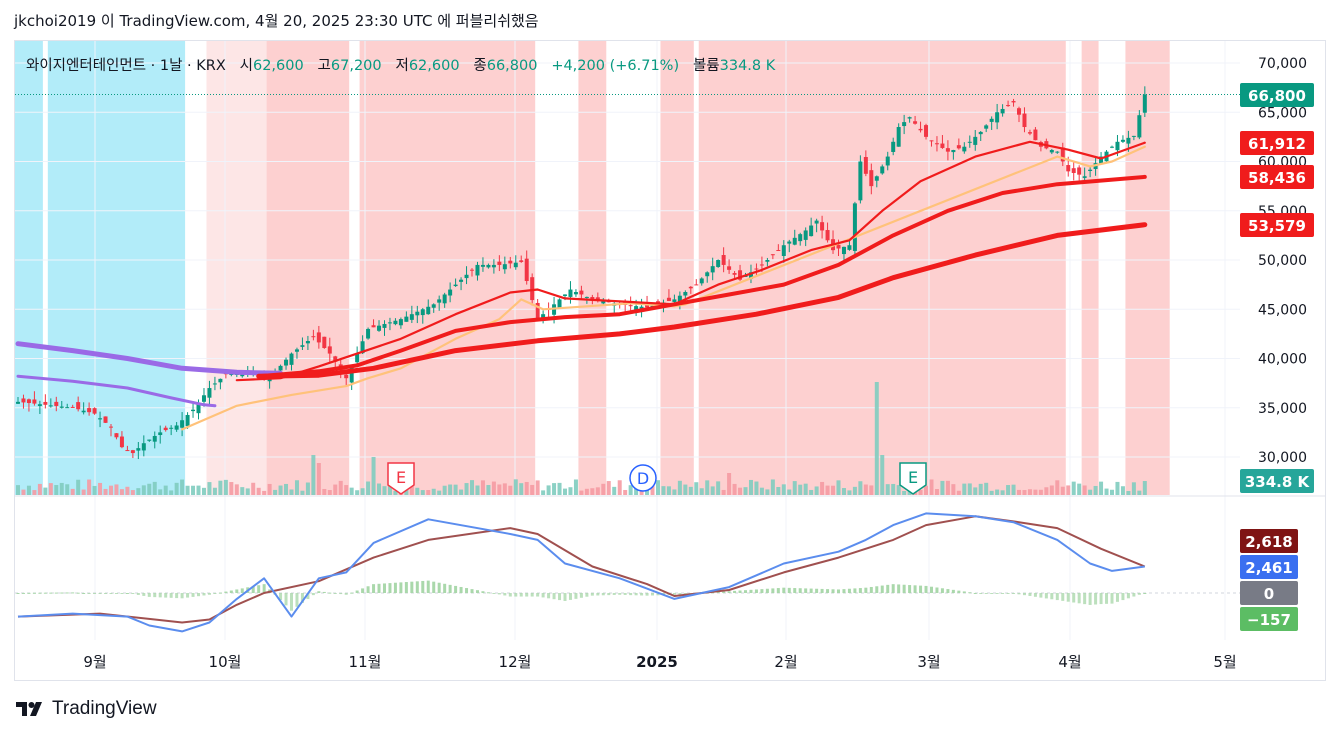  Describe the element at coordinates (480, 66) in the screenshot. I see `legend-close-label: 종` at that location.